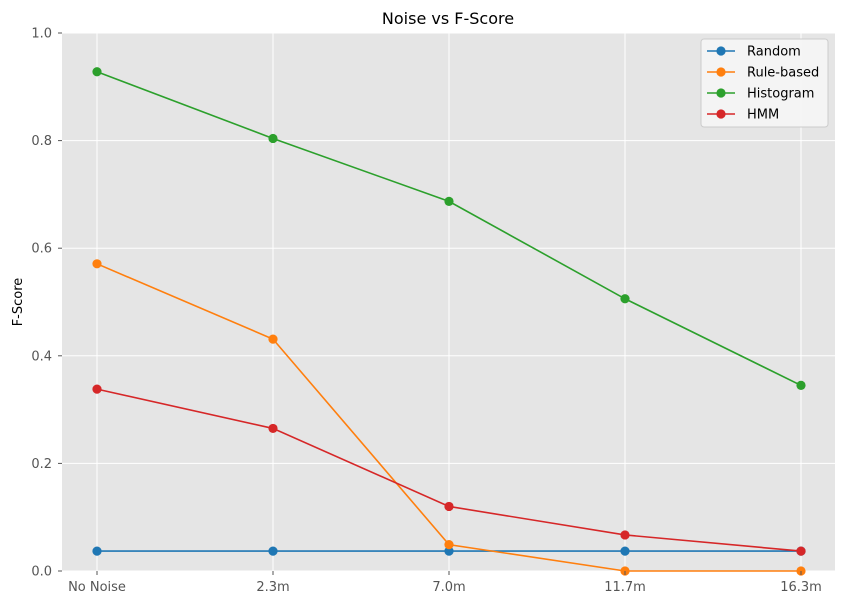 This screenshot has width=846, height=605. I want to click on y-tick-label: 0.6, so click(41, 249).